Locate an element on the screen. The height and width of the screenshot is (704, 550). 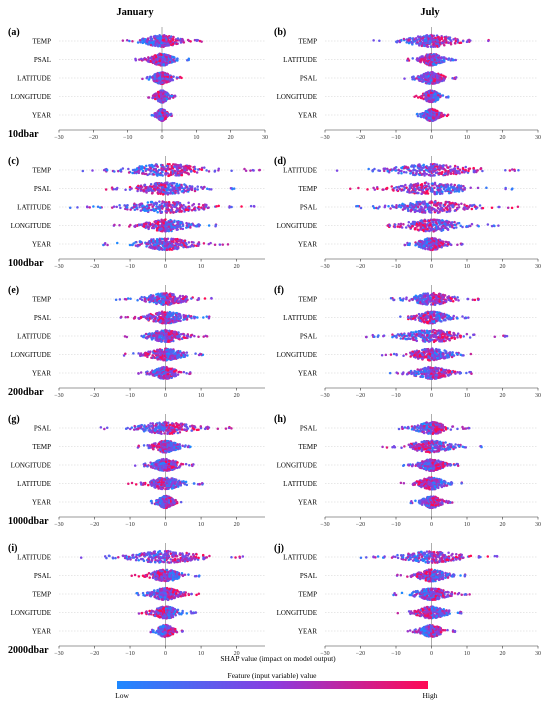
feature-label: LONGITUDE is located at coordinates (297, 97).